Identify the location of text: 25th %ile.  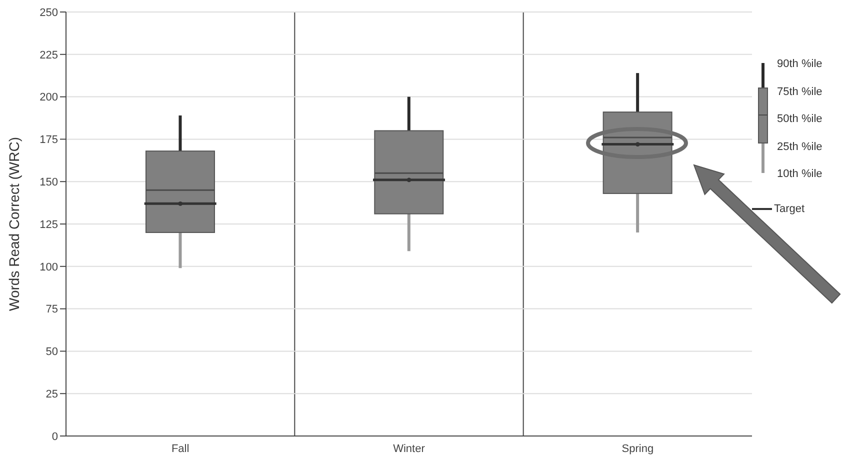
(799, 146).